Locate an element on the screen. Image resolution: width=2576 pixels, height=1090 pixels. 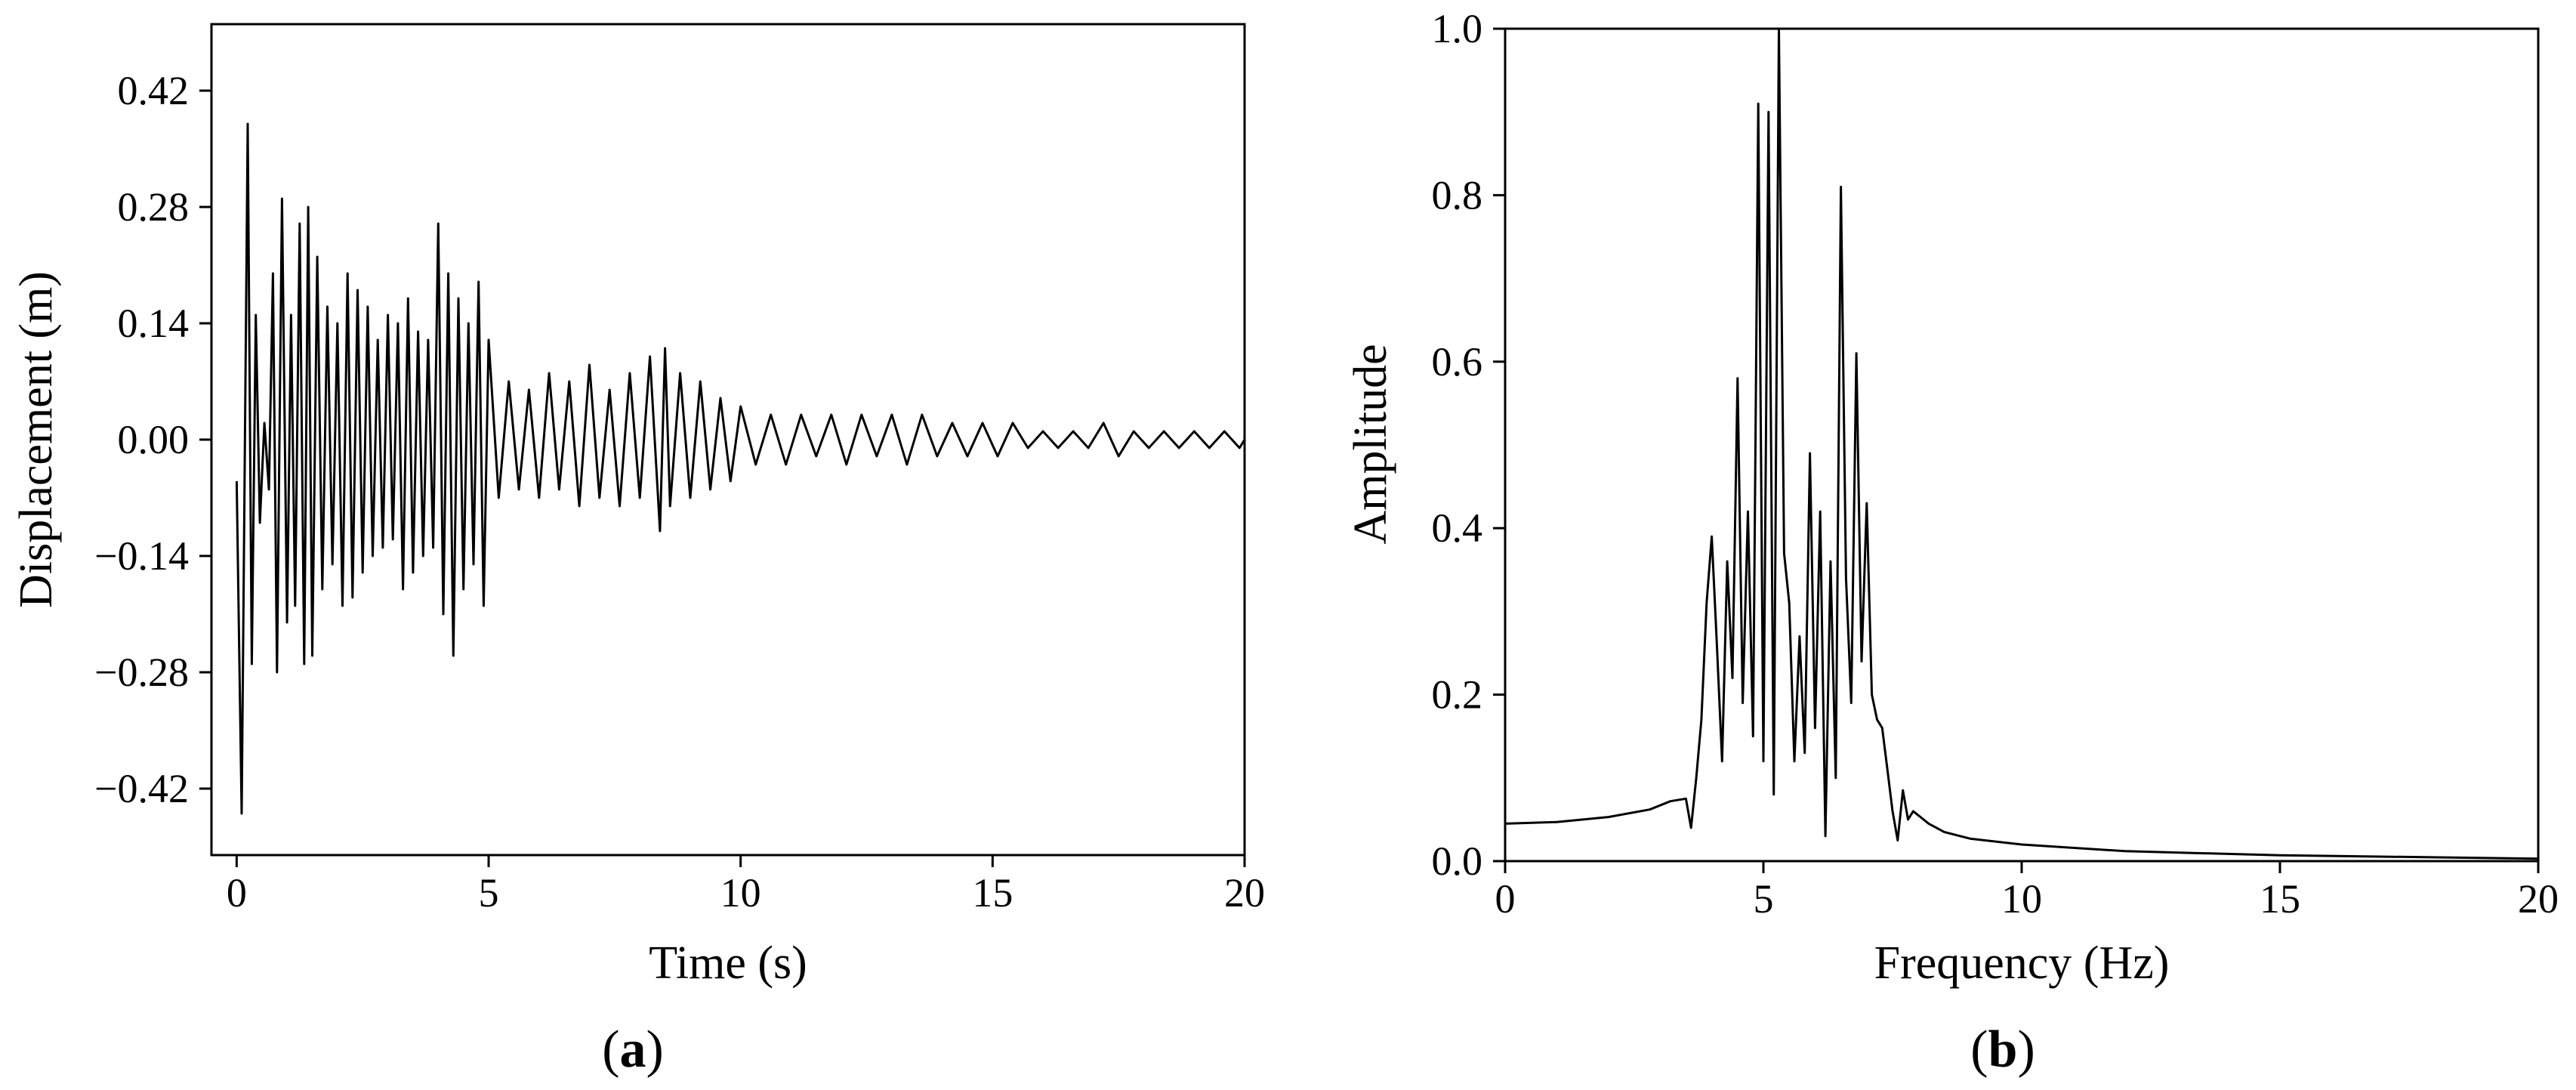
y-tick-label: 0.2 is located at coordinates (1457, 695).